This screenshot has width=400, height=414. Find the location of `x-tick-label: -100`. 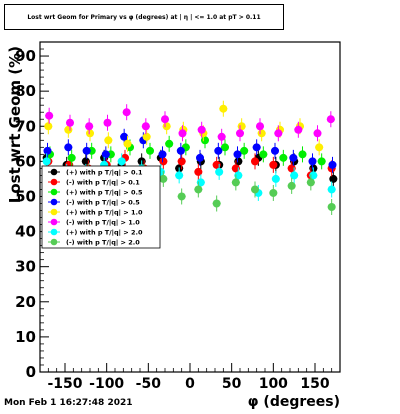

x-tick-label: -100 is located at coordinates (106, 384).